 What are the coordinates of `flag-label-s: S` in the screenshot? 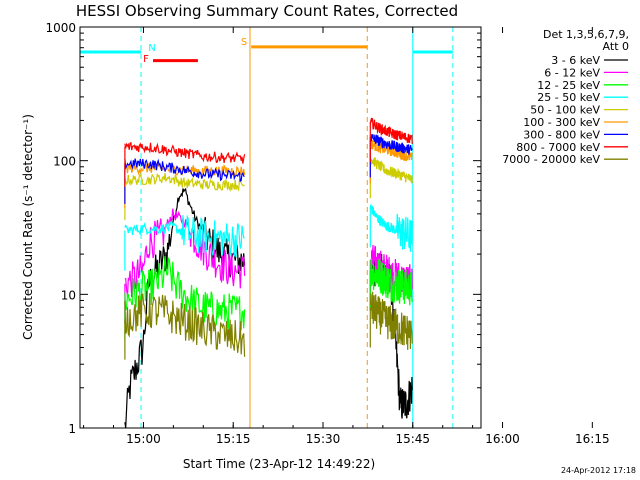 It's located at (244, 42).